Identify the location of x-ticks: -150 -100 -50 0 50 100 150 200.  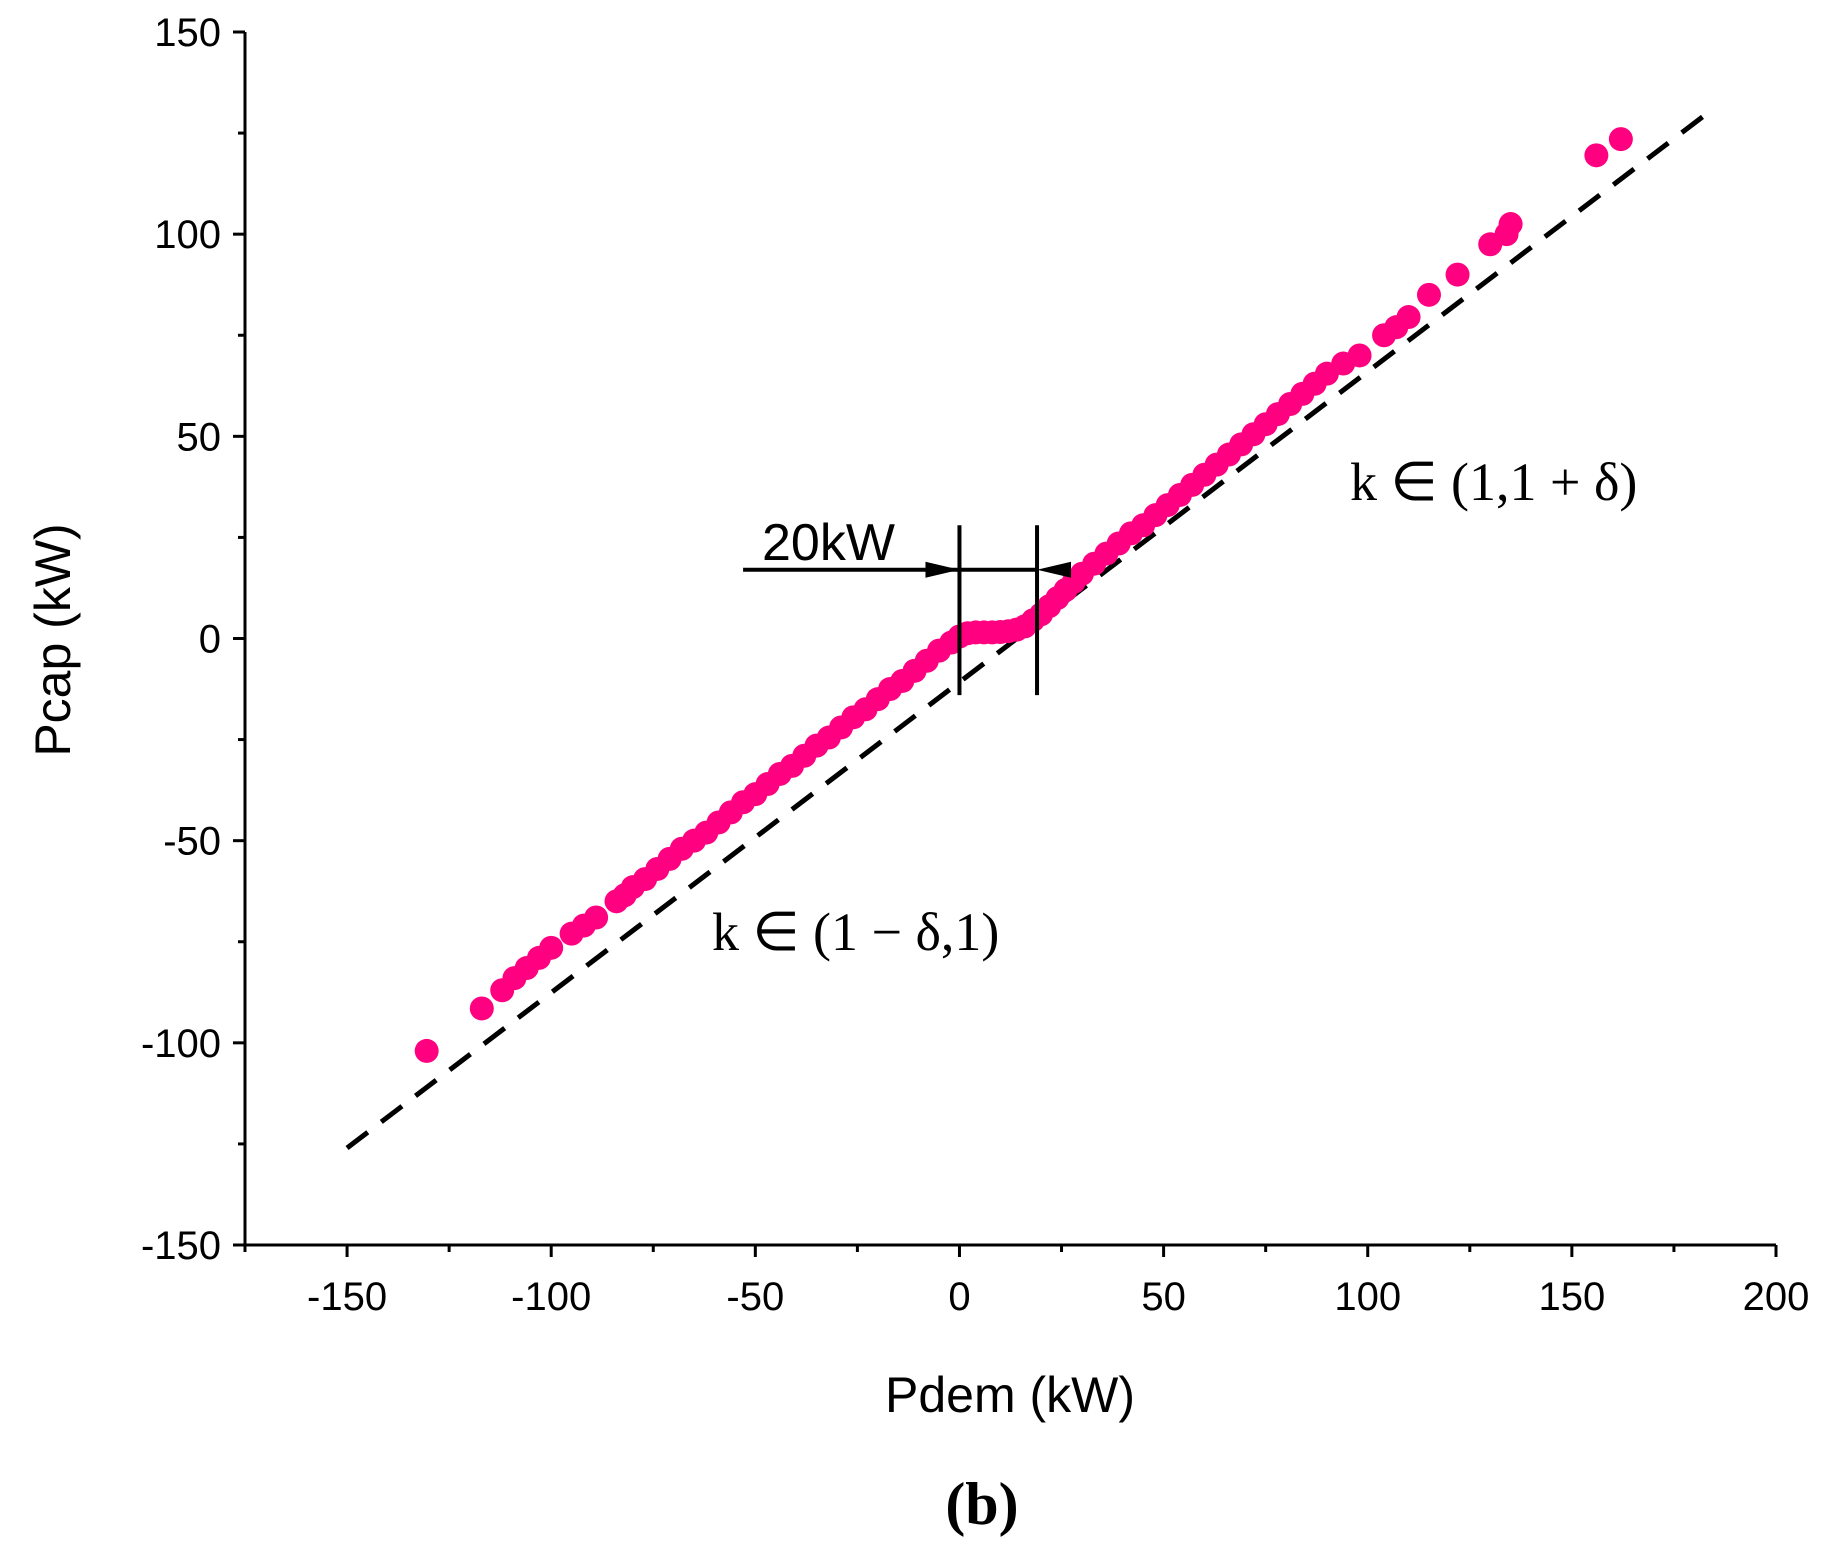
(1026, 1282).